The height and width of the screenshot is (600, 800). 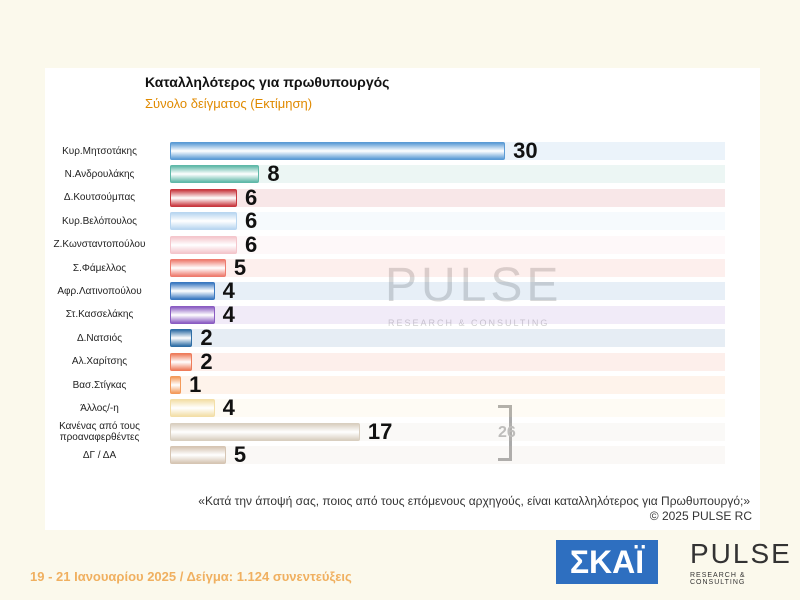 What do you see at coordinates (229, 103) in the screenshot?
I see `chart-subtitle: Σύνολο δείγματος (Εκτίμηση)` at bounding box center [229, 103].